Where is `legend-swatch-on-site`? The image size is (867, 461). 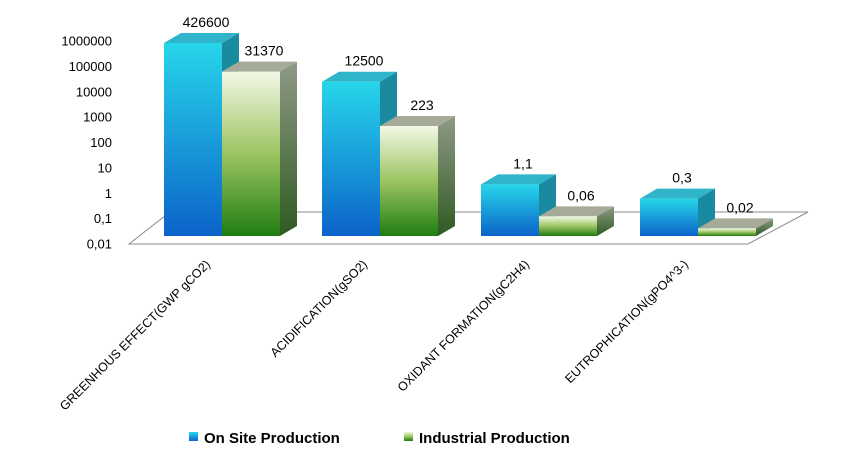 legend-swatch-on-site is located at coordinates (193, 436).